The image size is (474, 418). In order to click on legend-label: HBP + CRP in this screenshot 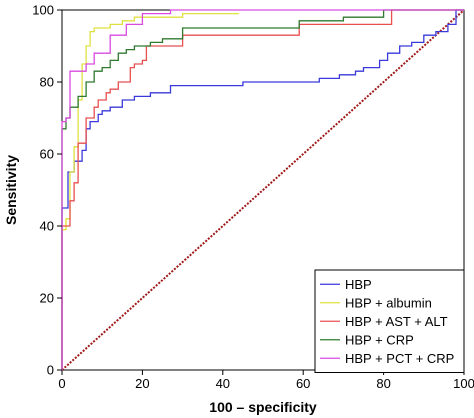, I will do `click(379, 339)`.